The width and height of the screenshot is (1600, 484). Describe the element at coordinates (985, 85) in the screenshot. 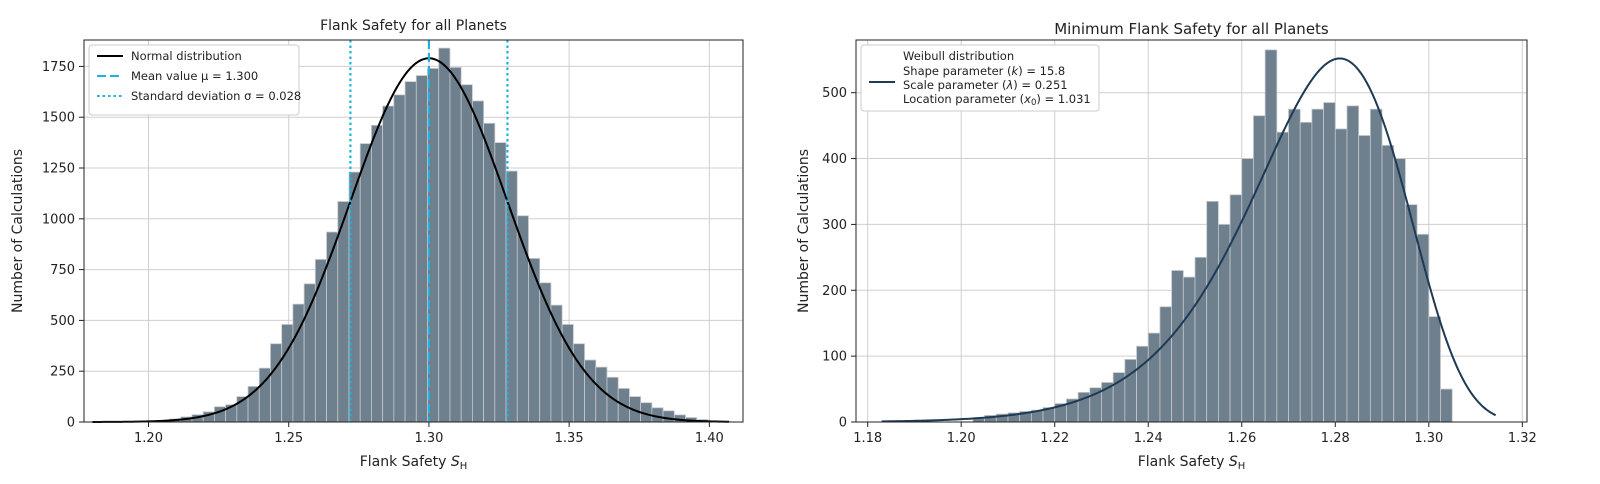

I see `legend-weibull-param: Scale parameter (λ) = 0.251` at that location.